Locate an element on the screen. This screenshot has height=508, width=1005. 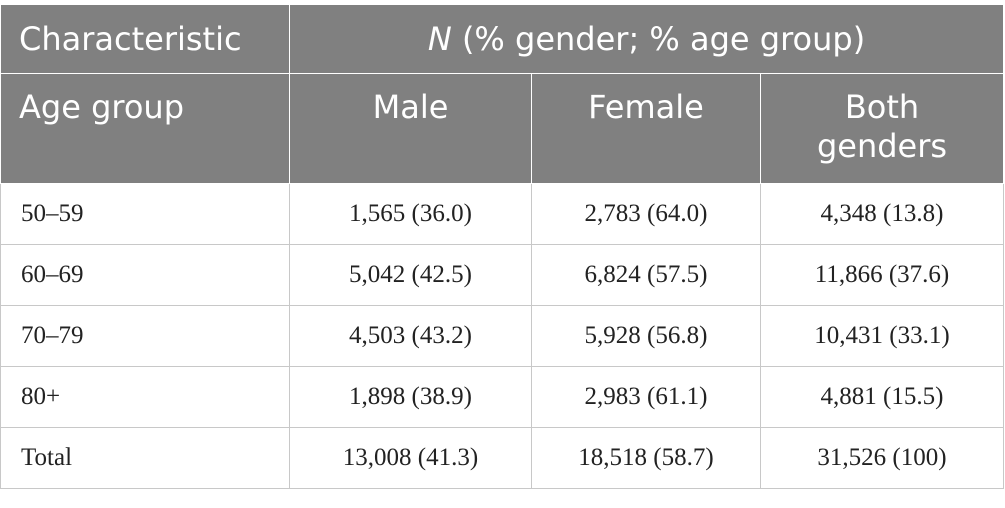
male-cell: 1,898 (38.9) is located at coordinates (411, 397).